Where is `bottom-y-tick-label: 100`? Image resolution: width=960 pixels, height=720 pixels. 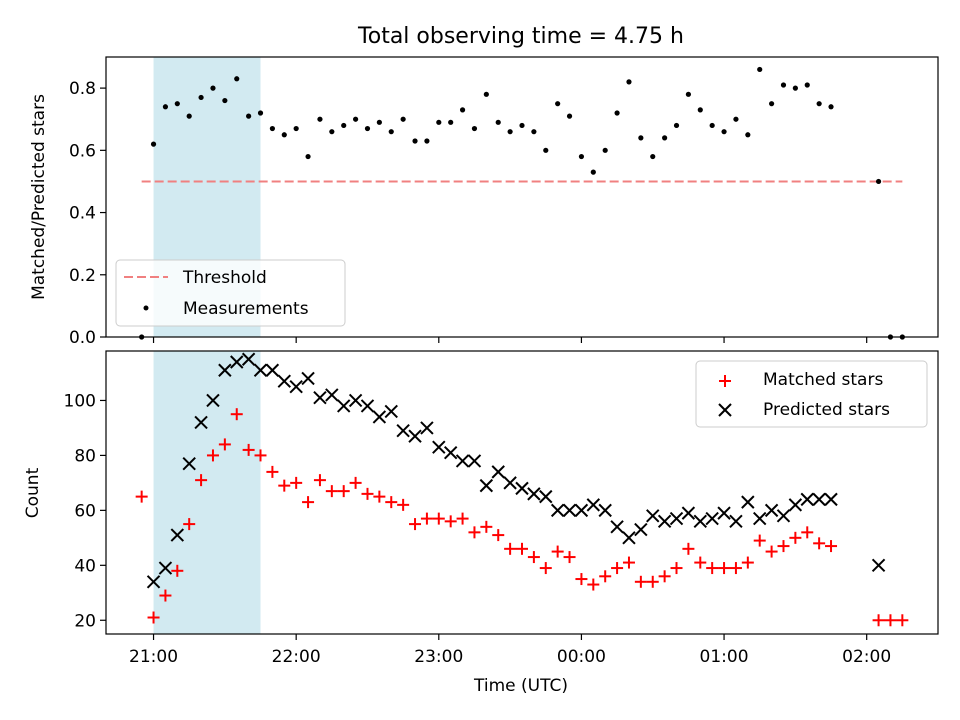
bottom-y-tick-label: 100 is located at coordinates (80, 401).